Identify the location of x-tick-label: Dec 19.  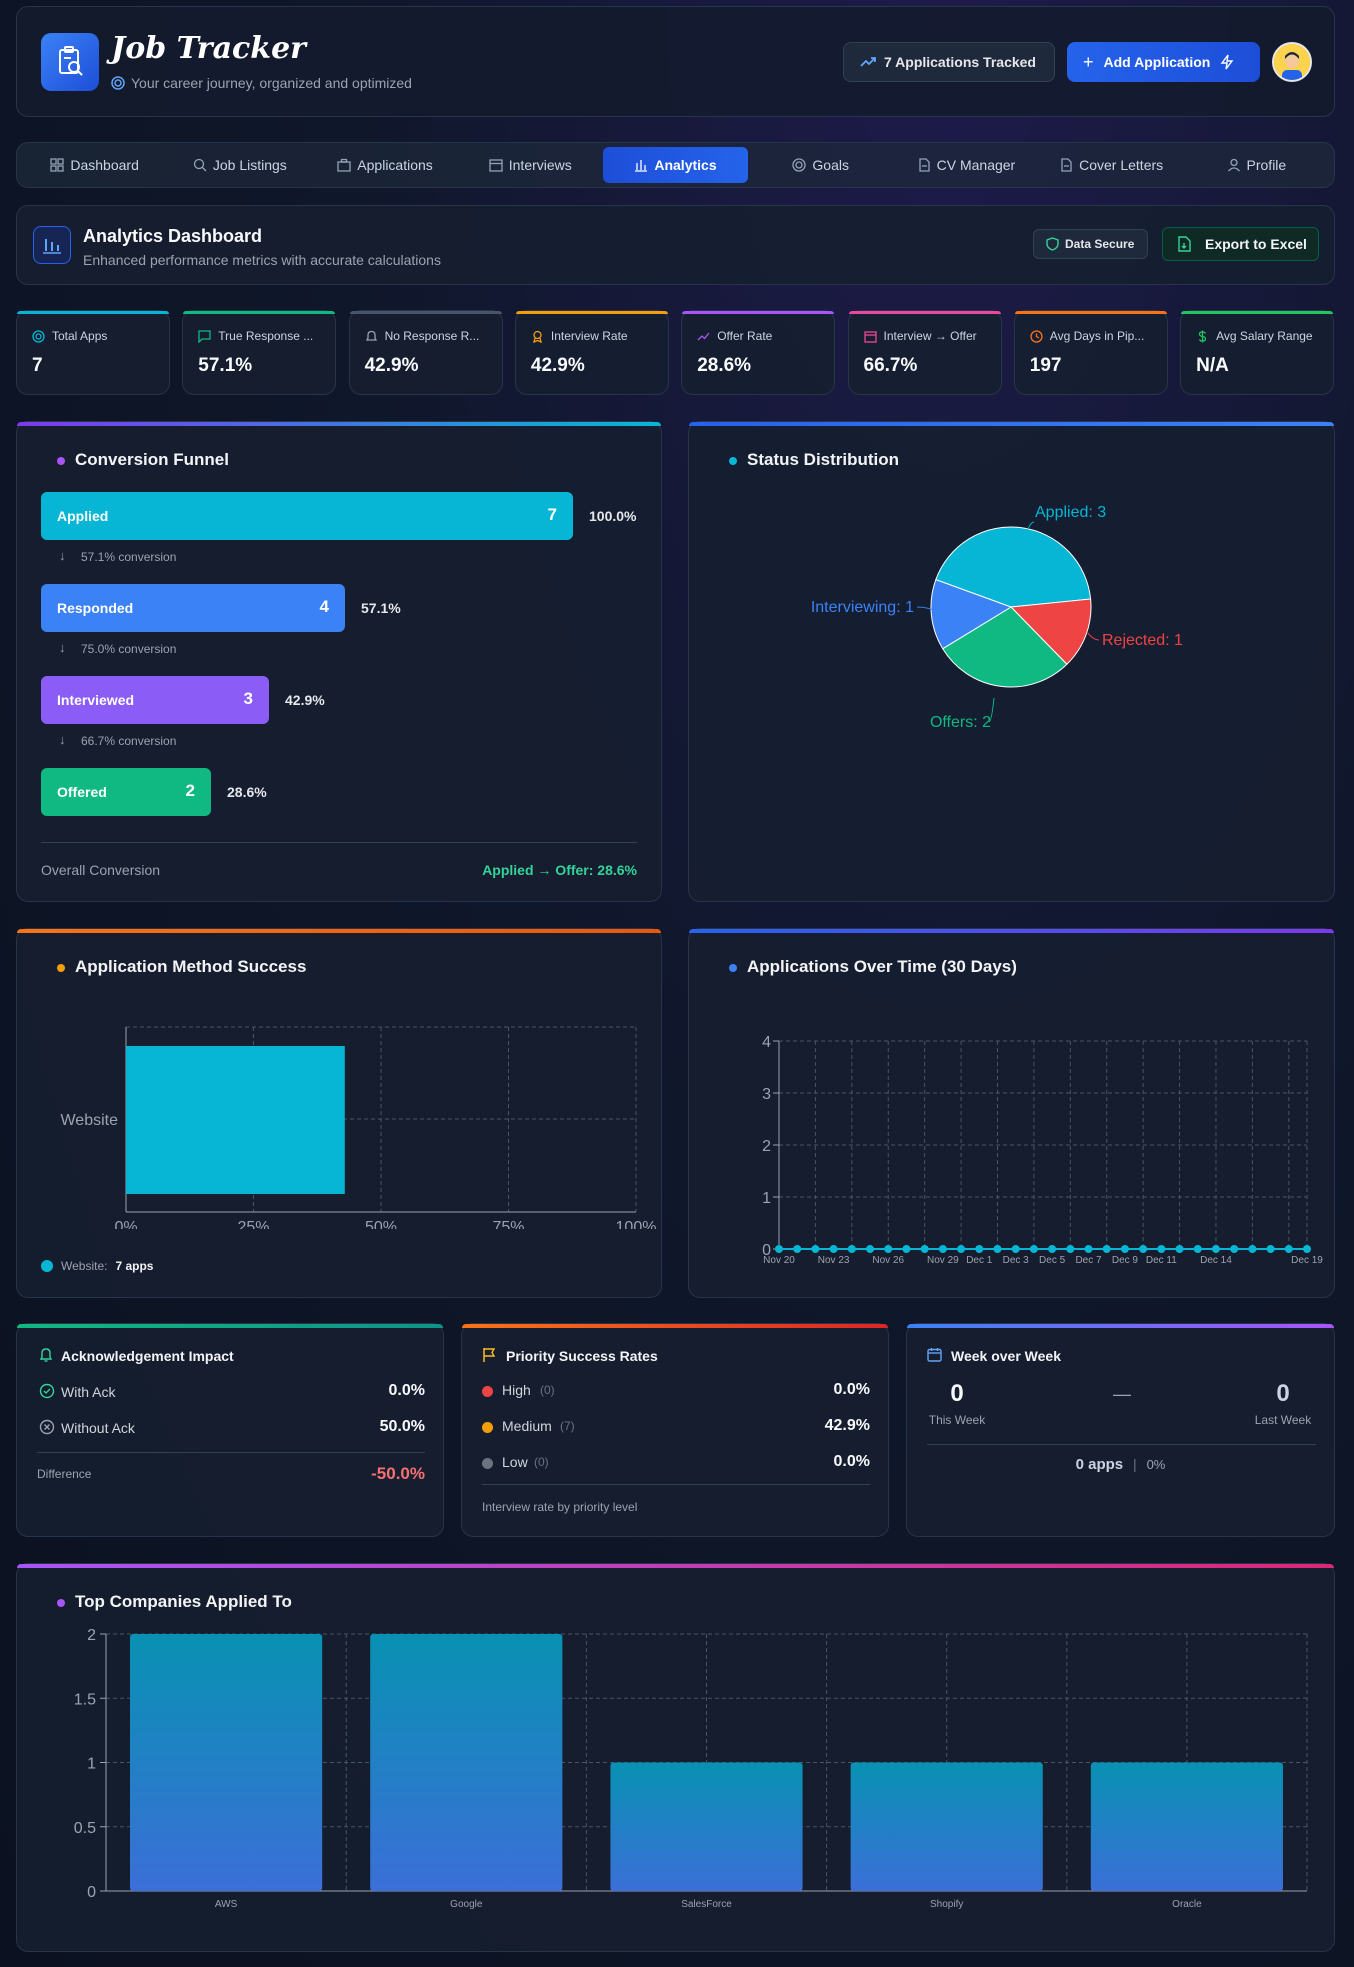
(1307, 1260).